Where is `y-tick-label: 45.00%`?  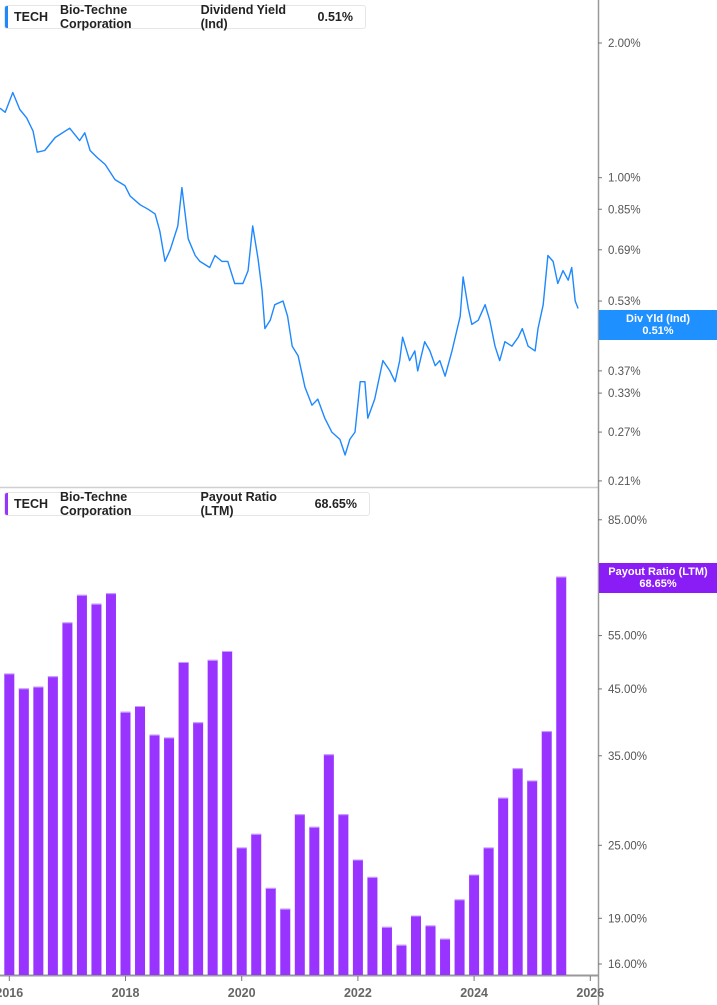
y-tick-label: 45.00% is located at coordinates (627, 690).